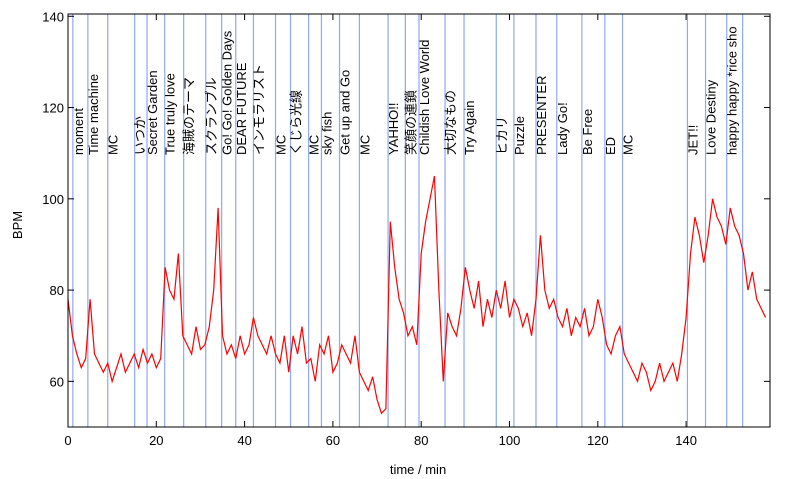  What do you see at coordinates (326, 133) in the screenshot?
I see `song-label: sky fish` at bounding box center [326, 133].